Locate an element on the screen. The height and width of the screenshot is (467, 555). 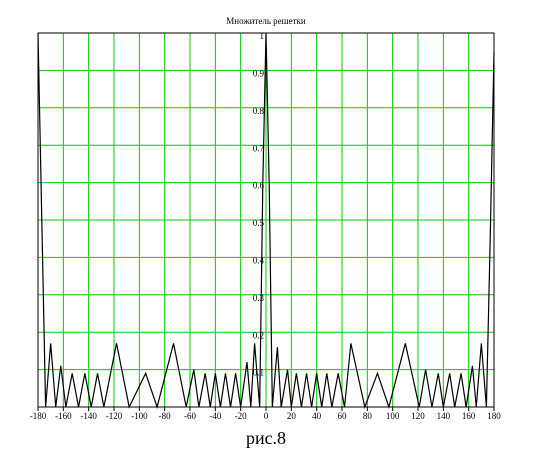
y-tick-label: 0.9 is located at coordinates (259, 73).